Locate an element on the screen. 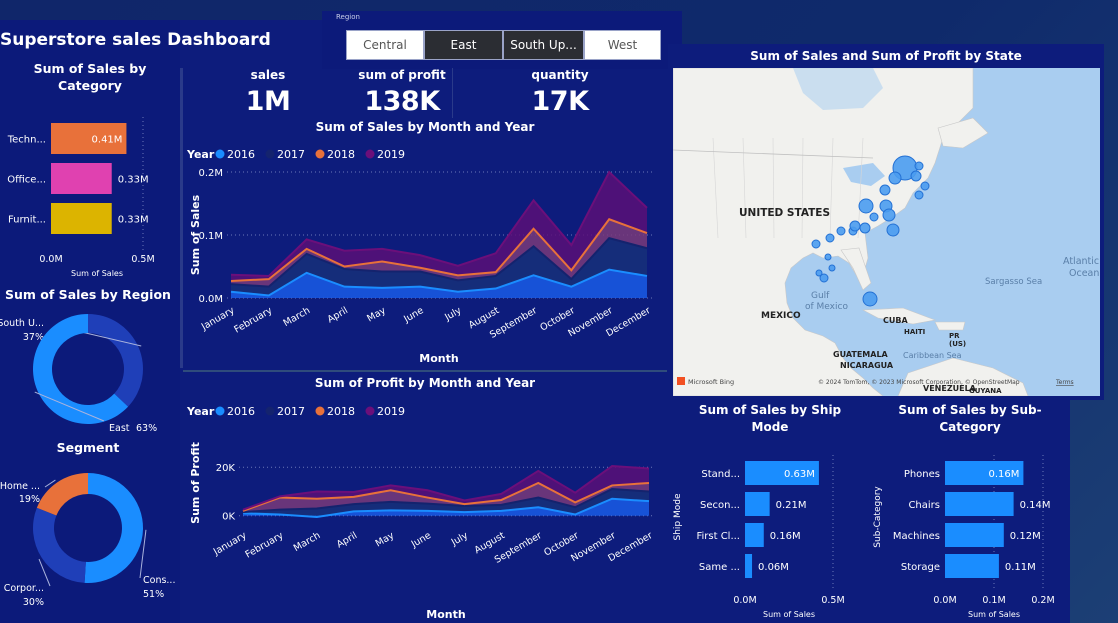  map-border-canada-us is located at coordinates (773, 154).